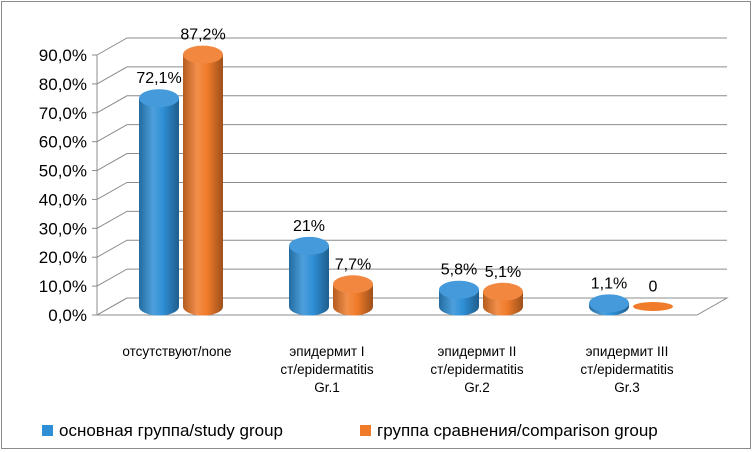 The height and width of the screenshot is (452, 754). What do you see at coordinates (353, 264) in the screenshot?
I see `data-label: 7,7%` at bounding box center [353, 264].